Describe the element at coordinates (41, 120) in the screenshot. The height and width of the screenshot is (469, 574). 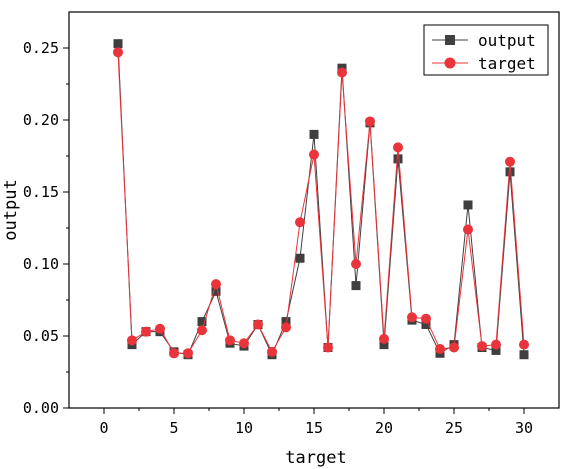
I see `y-tick-label: 0.20` at that location.